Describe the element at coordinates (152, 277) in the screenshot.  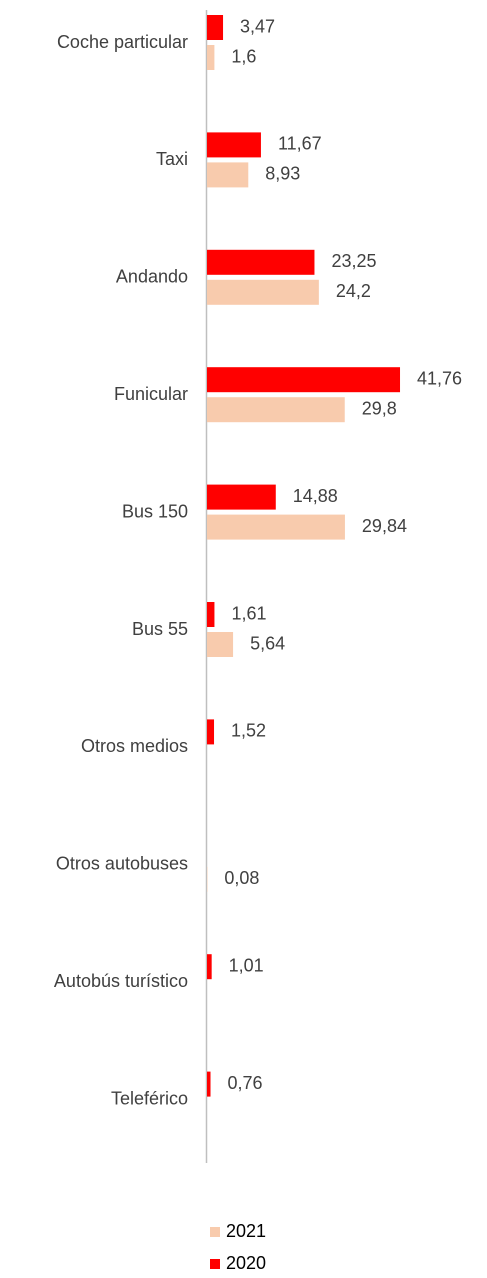
I see `category-label: Andando` at that location.